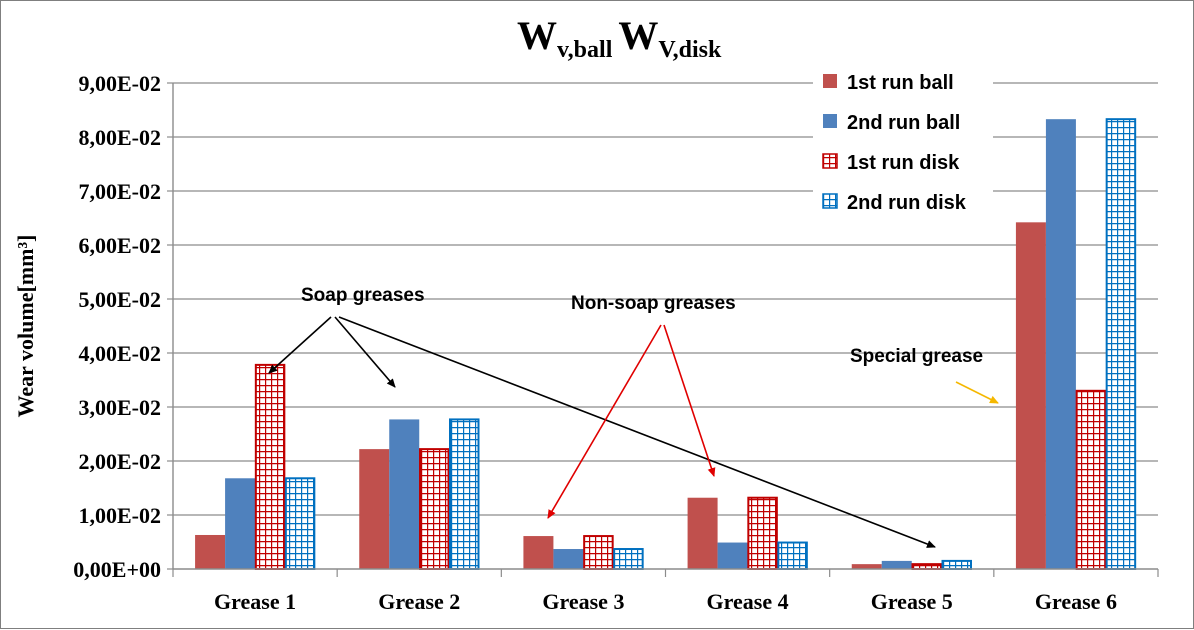  What do you see at coordinates (120, 137) in the screenshot?
I see `y-tick-label: 8,00E-02` at bounding box center [120, 137].